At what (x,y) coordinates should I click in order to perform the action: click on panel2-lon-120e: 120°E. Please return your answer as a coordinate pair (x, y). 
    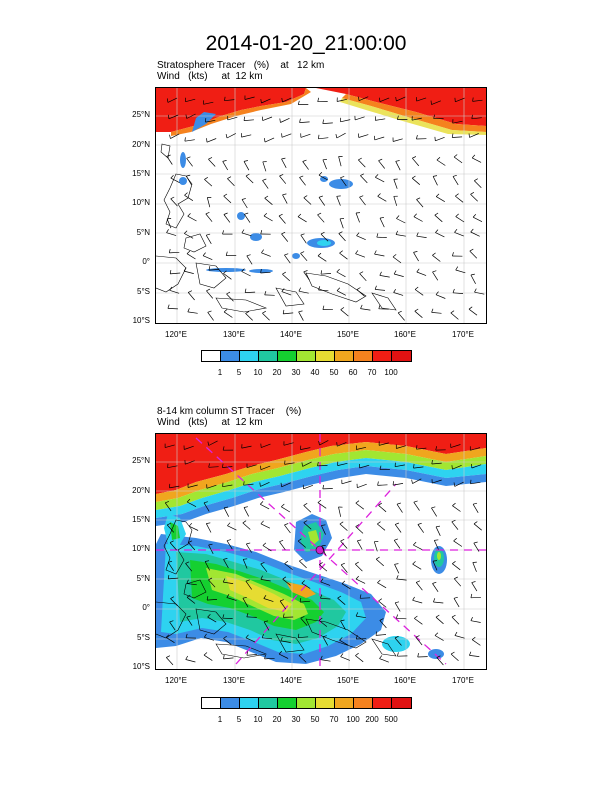
    Looking at the image, I should click on (176, 680).